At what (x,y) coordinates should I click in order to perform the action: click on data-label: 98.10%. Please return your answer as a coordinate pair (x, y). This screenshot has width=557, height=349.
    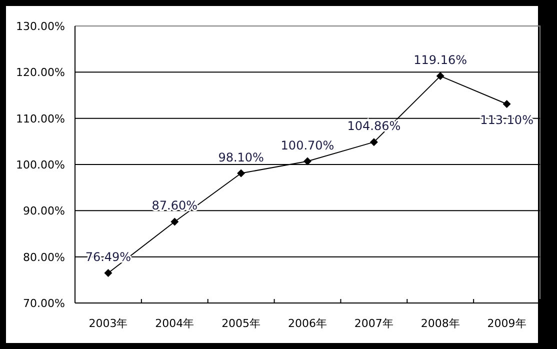
    Looking at the image, I should click on (241, 157).